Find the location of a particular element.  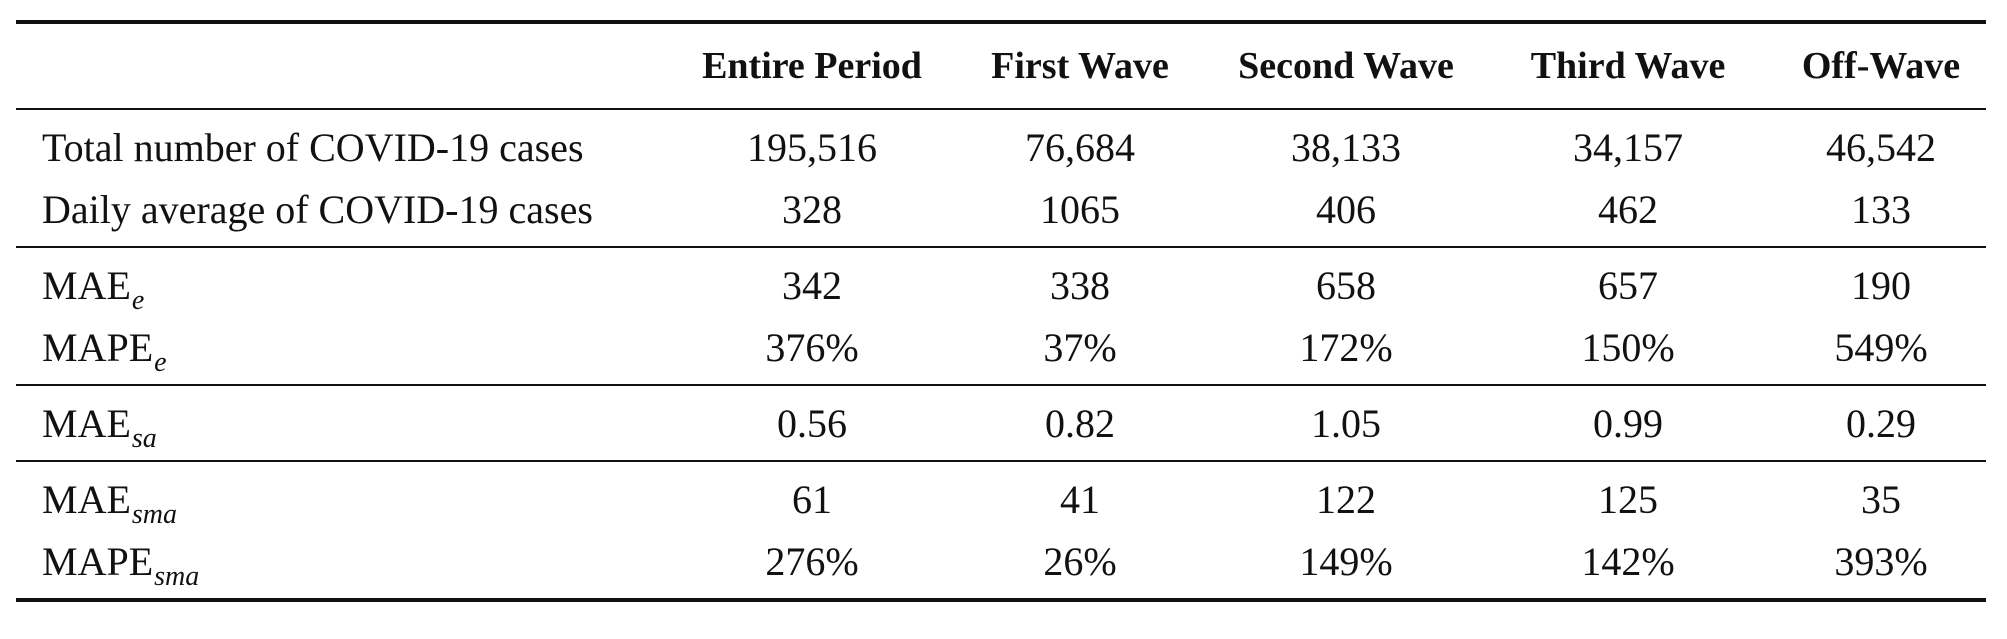

table-cell: 0.82 is located at coordinates (1080, 423).